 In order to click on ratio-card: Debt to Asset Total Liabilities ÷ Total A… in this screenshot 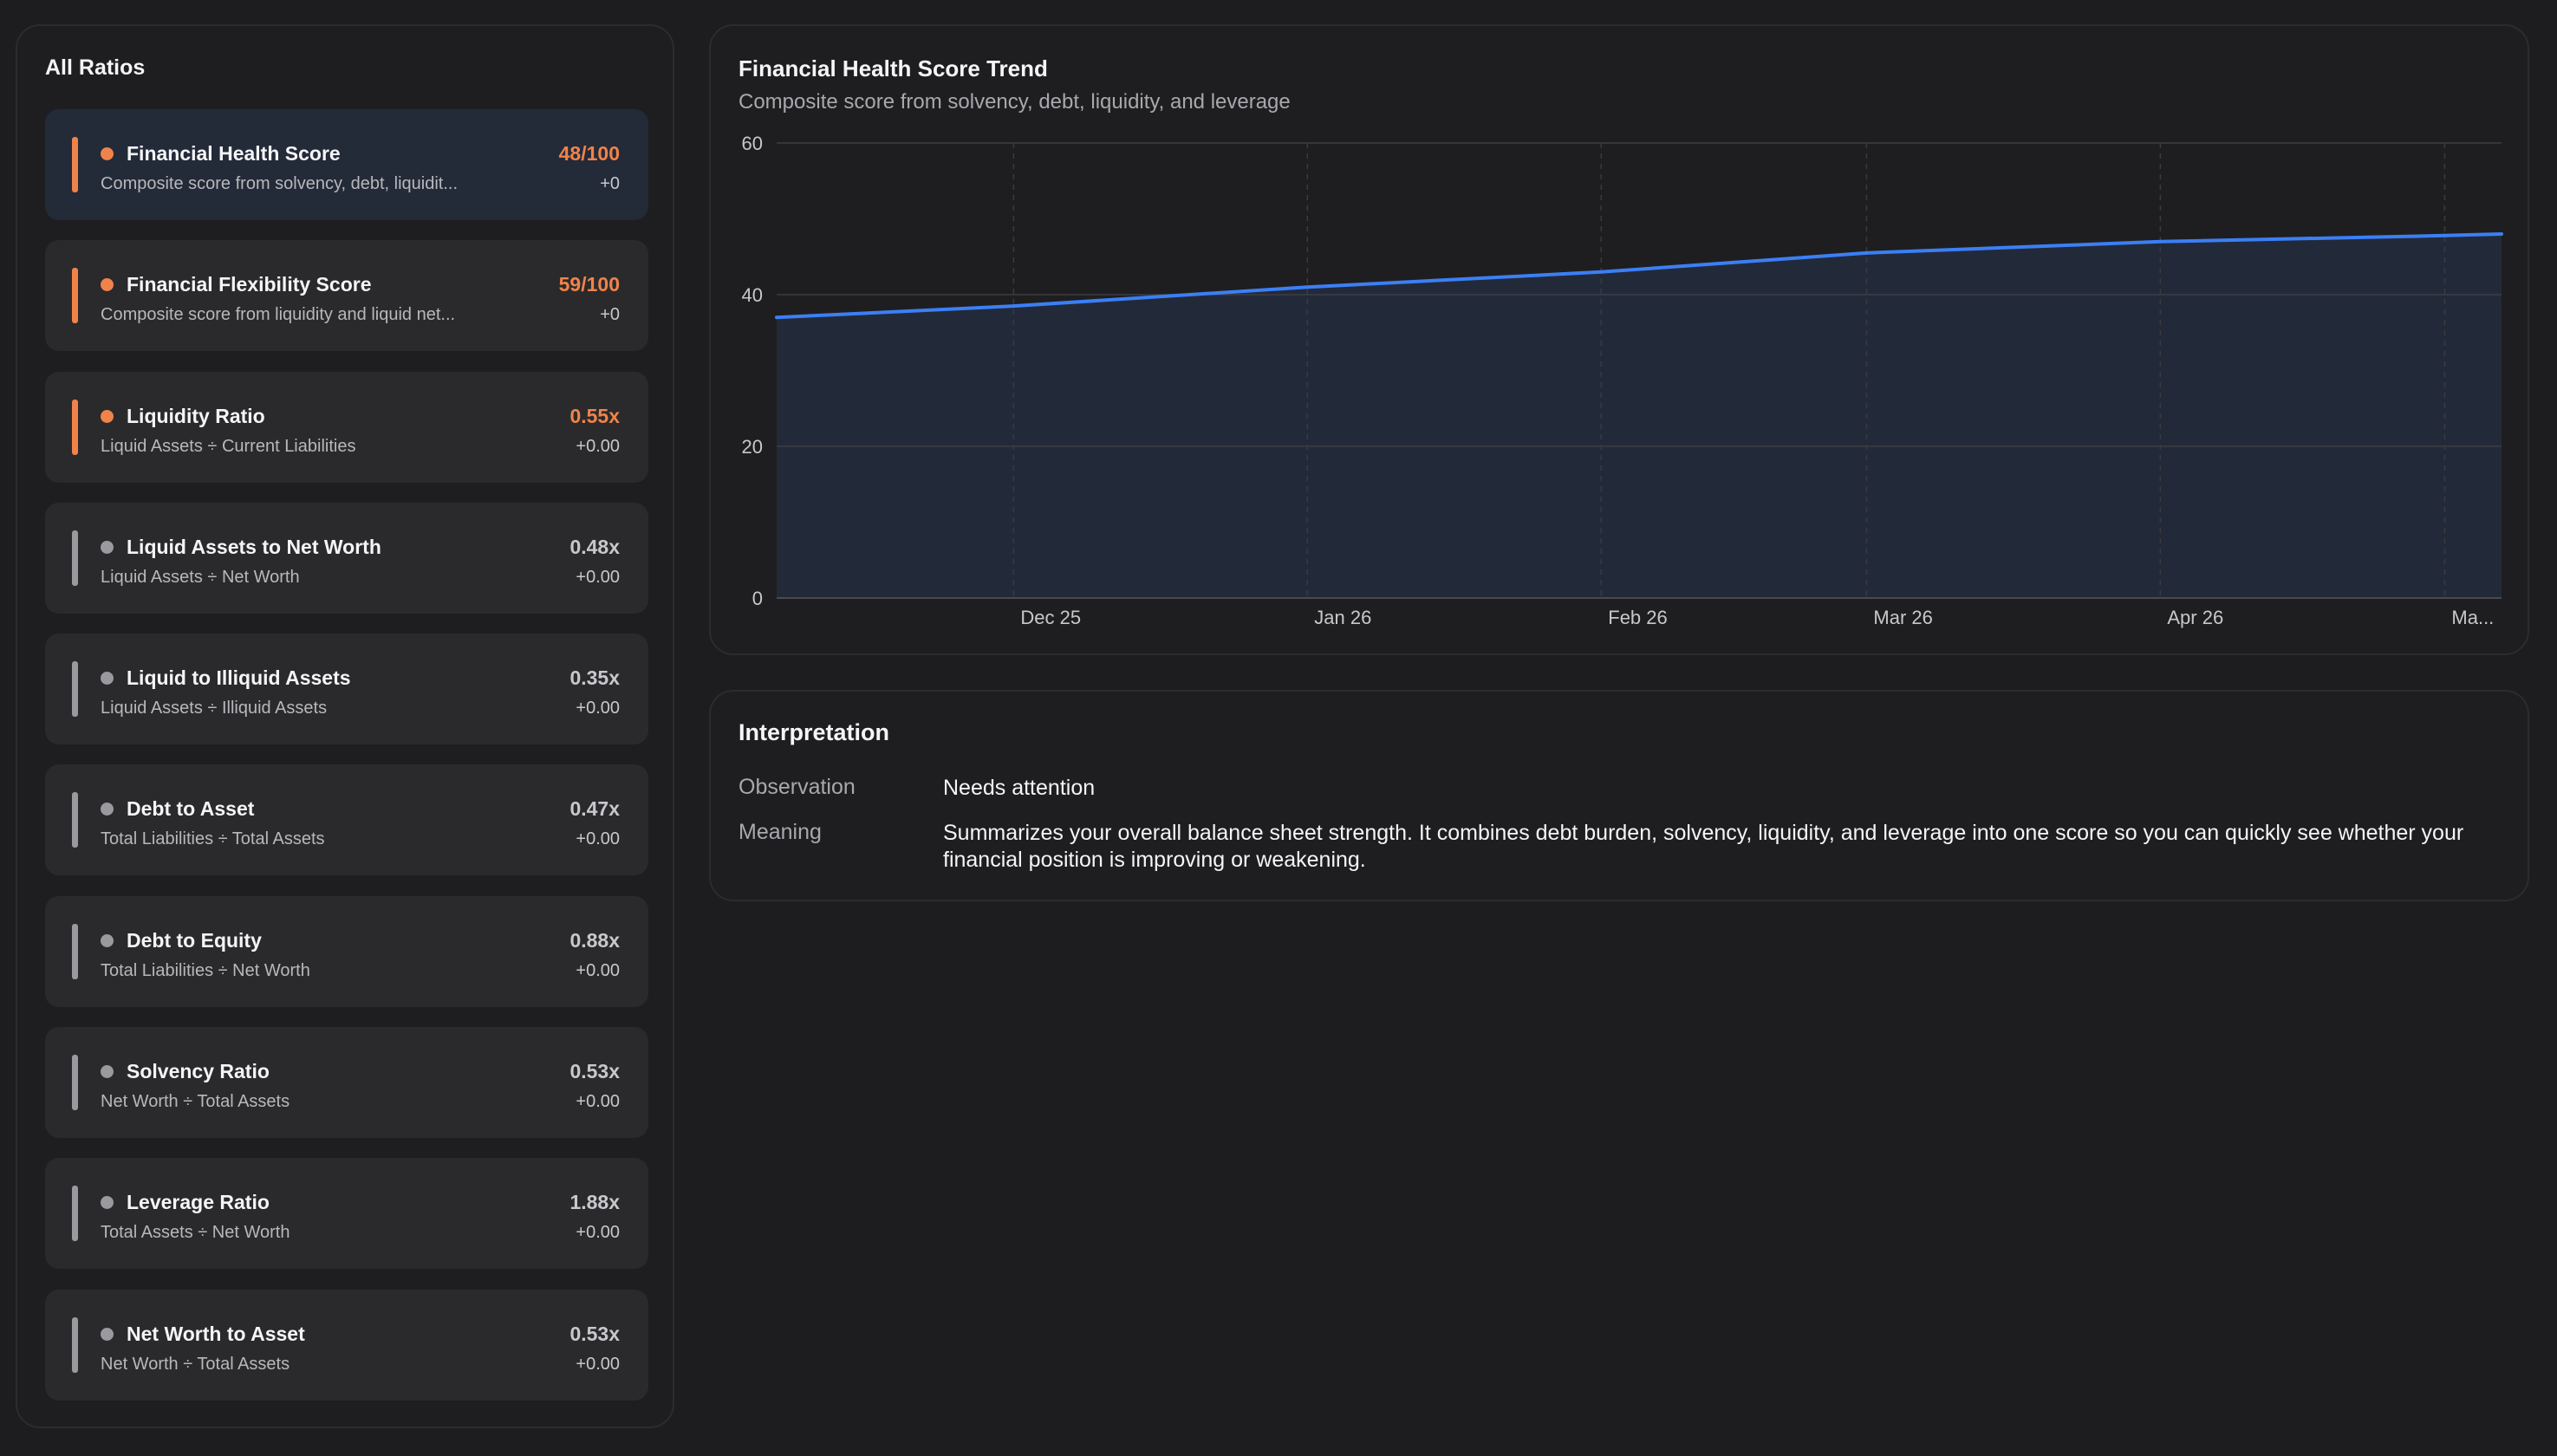, I will do `click(347, 820)`.